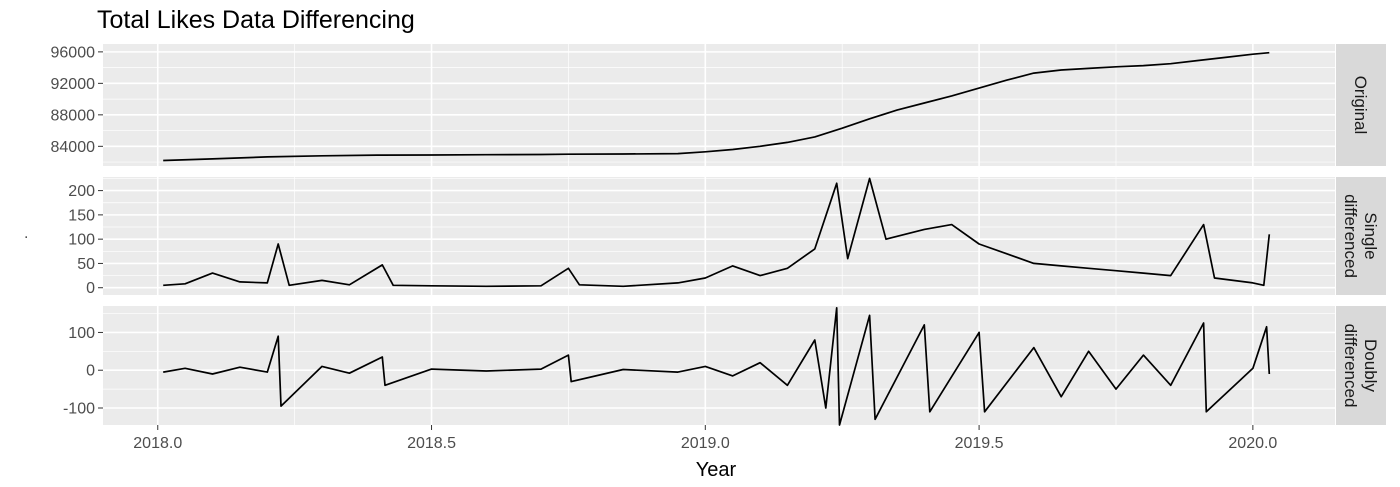  I want to click on x-tick-label: 2019.0, so click(705, 443).